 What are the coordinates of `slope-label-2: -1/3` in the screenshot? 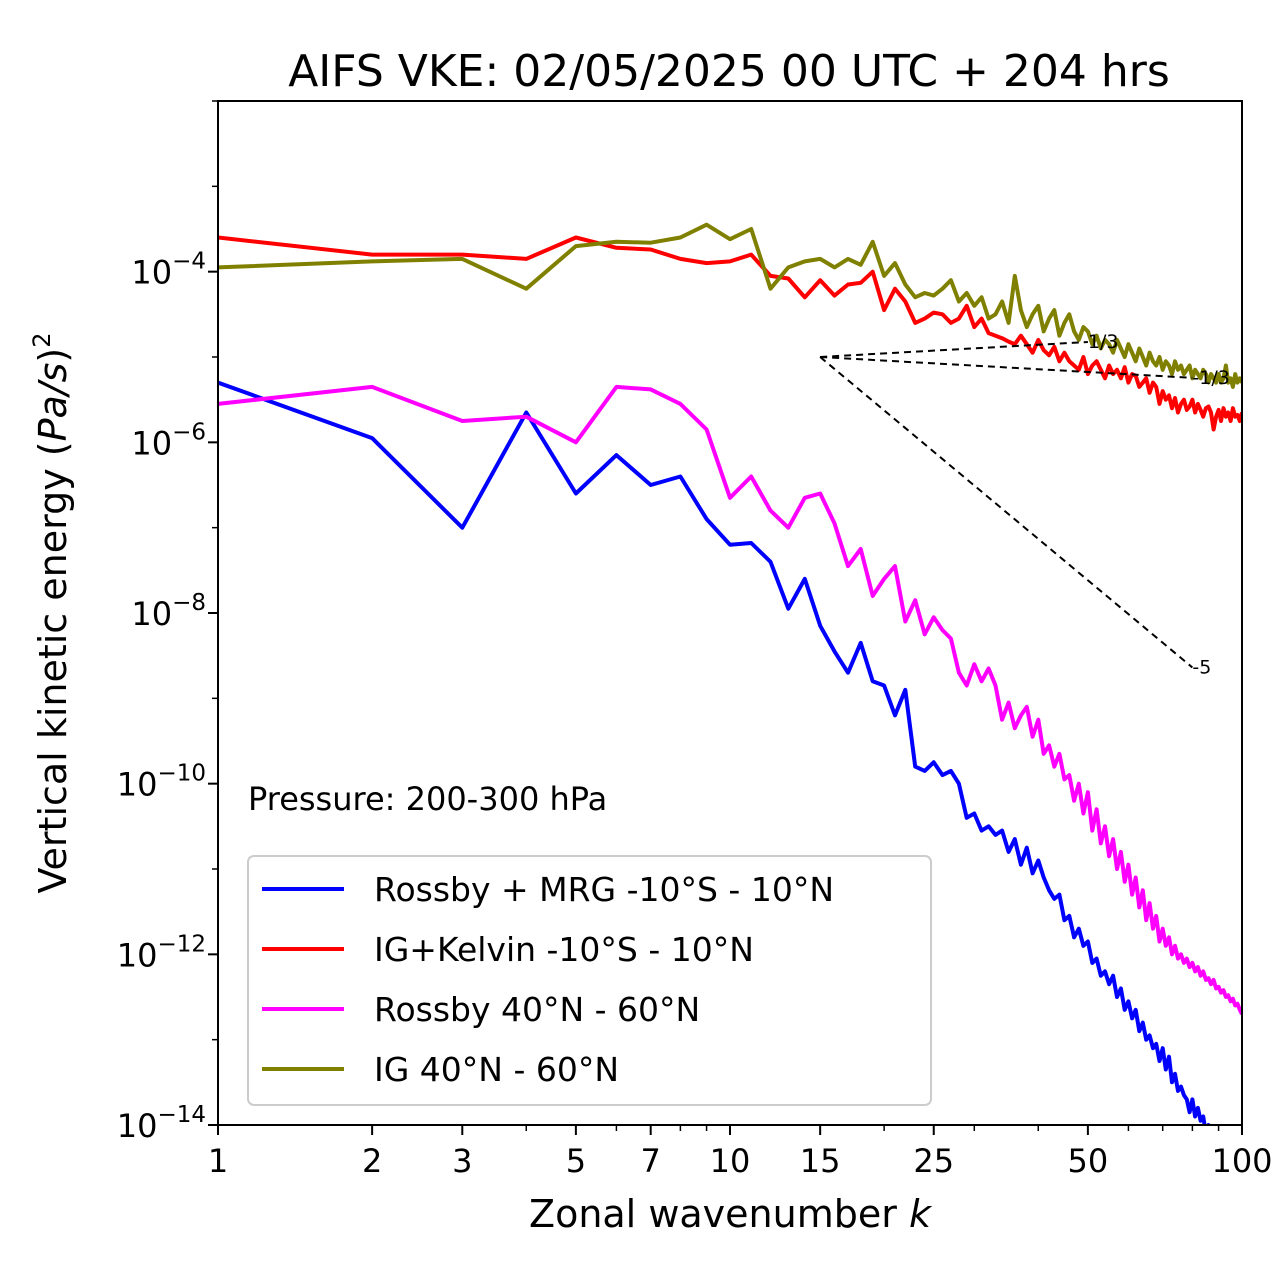 It's located at (1210, 378).